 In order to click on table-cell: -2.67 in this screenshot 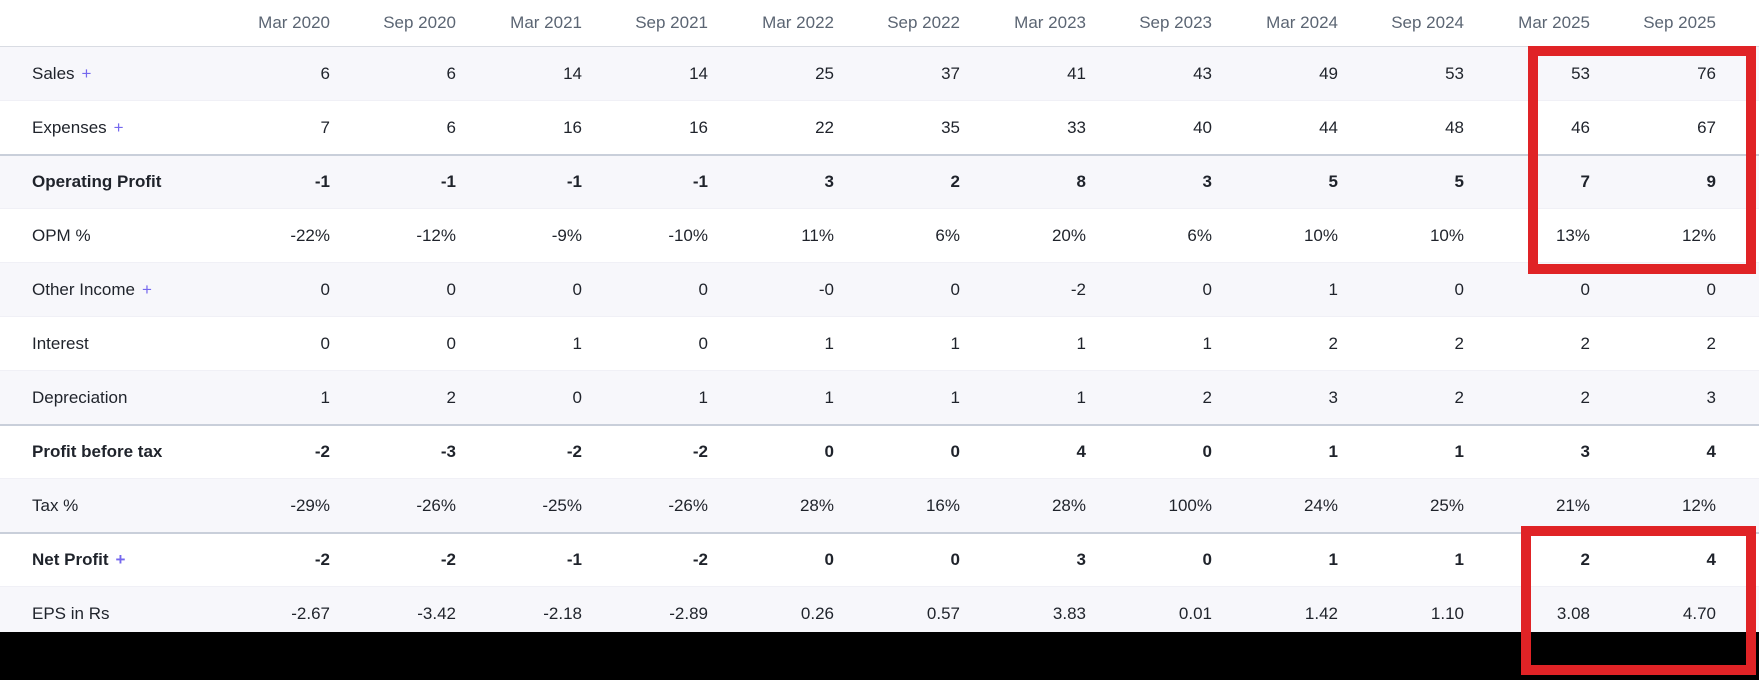, I will do `click(310, 613)`.